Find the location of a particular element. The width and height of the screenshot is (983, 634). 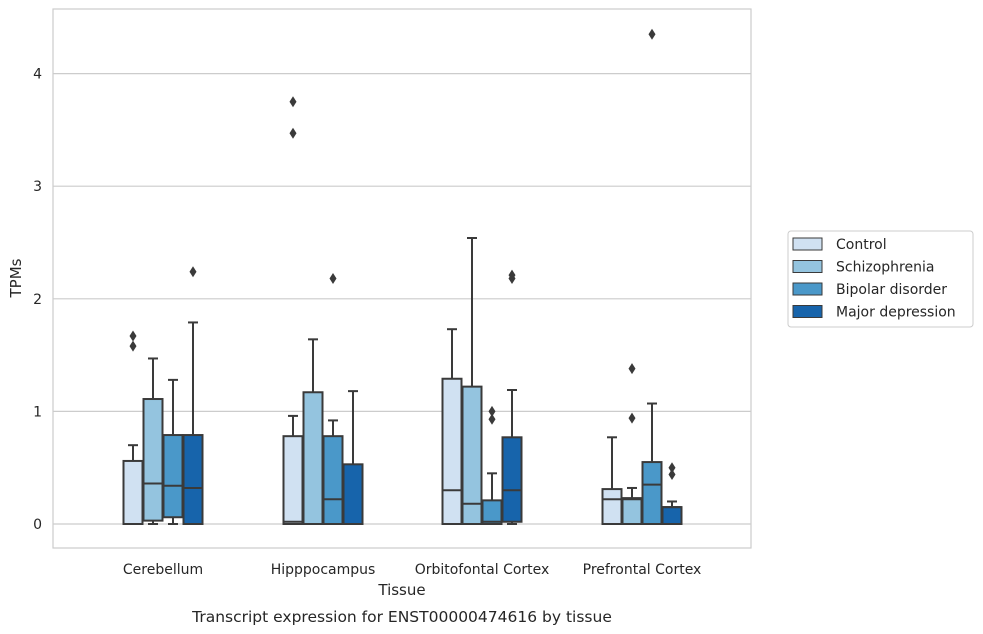

x-tick-label: Hipppocampus is located at coordinates (323, 570).